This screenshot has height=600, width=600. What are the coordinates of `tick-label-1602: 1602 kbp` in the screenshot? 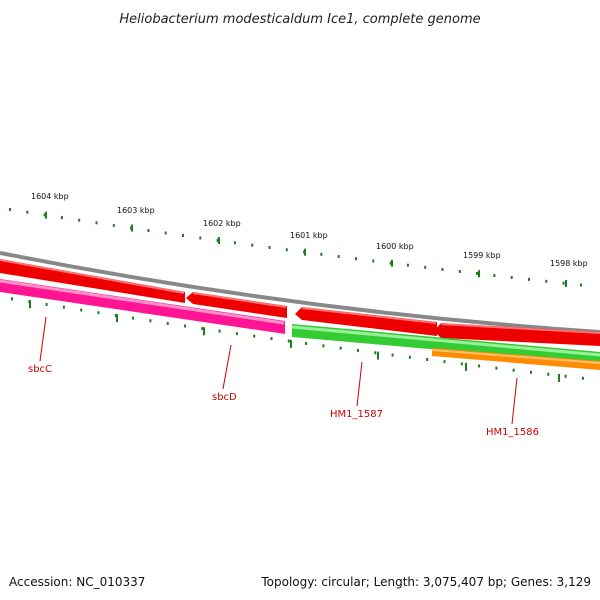 It's located at (222, 223).